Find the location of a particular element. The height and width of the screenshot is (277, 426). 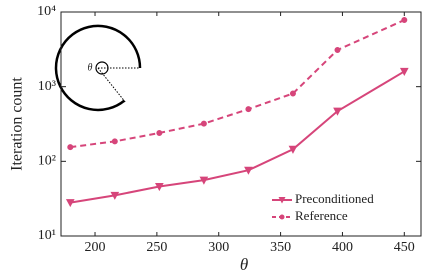

inset-label: θ is located at coordinates (90, 67).